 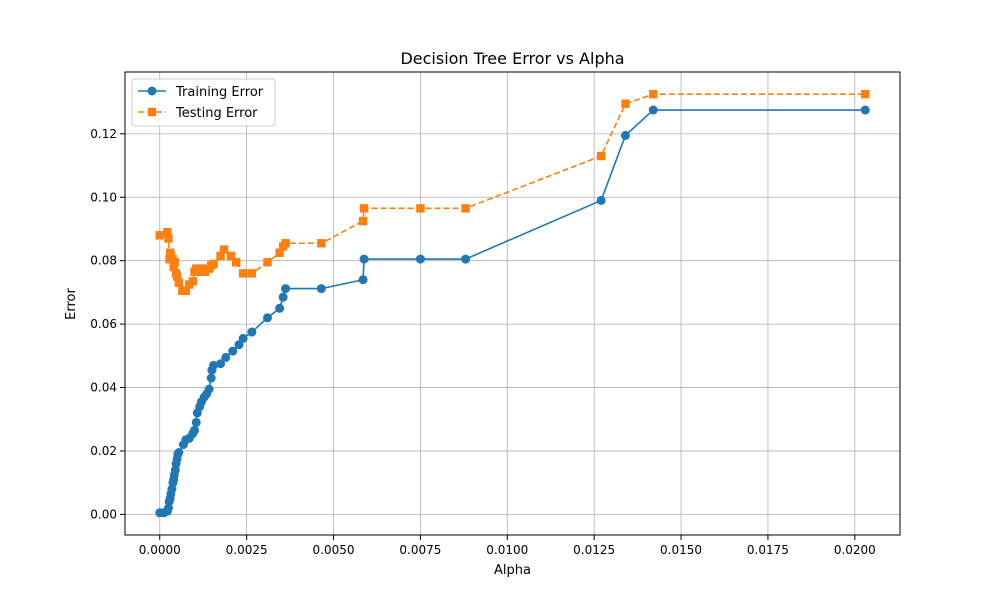 What do you see at coordinates (103, 134) in the screenshot?
I see `y-tick-label: 0.12` at bounding box center [103, 134].